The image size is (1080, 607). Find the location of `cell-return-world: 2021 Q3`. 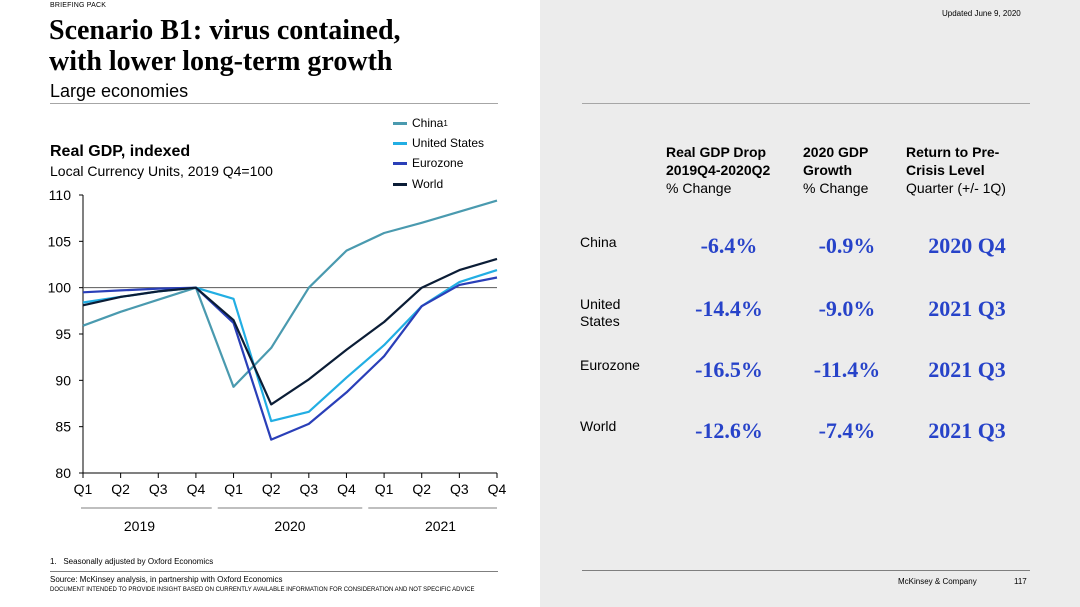

cell-return-world: 2021 Q3 is located at coordinates (967, 430).